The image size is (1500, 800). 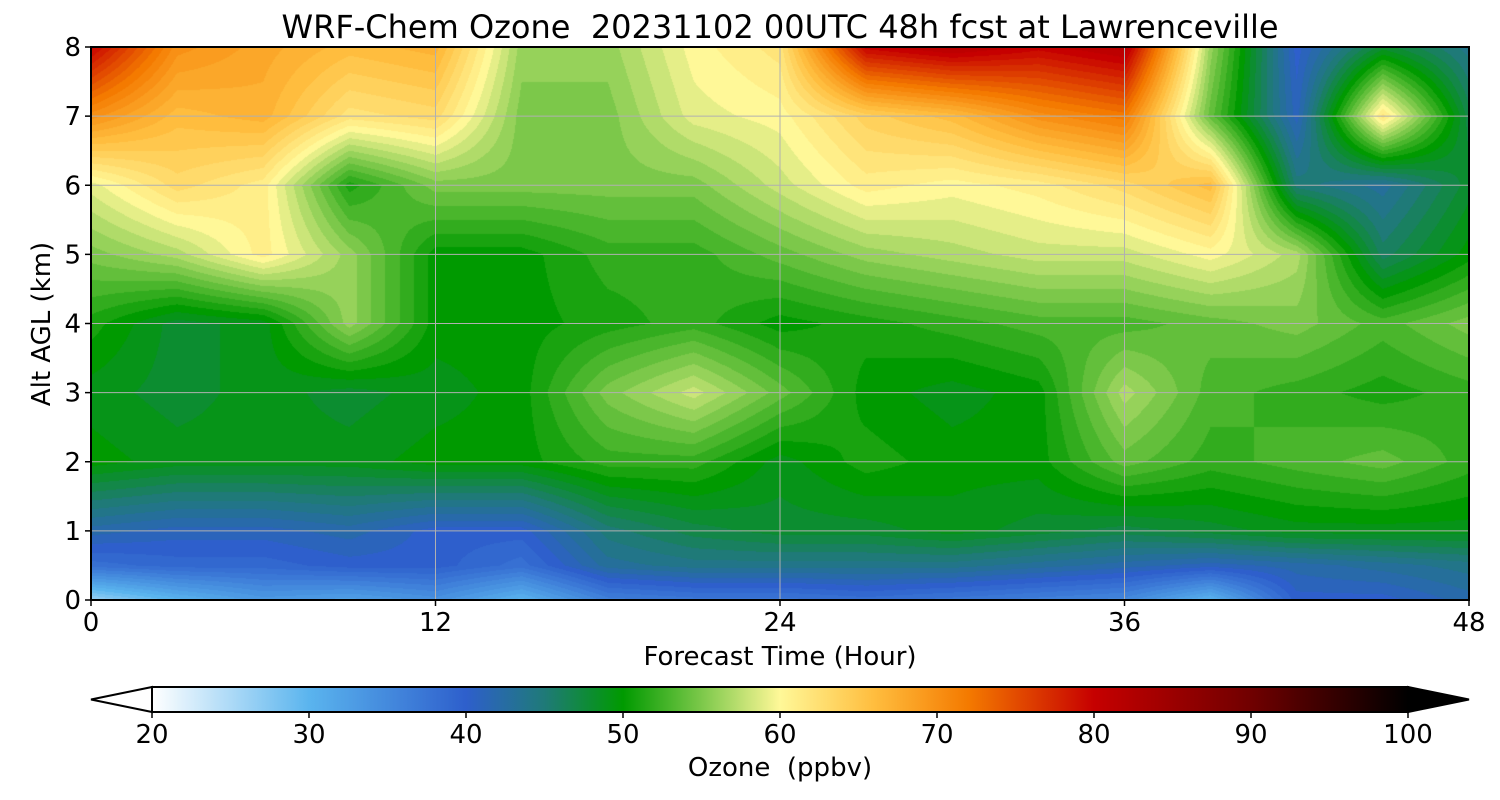 I want to click on x-axis: 0 12 24 36 48, so click(x=784, y=619).